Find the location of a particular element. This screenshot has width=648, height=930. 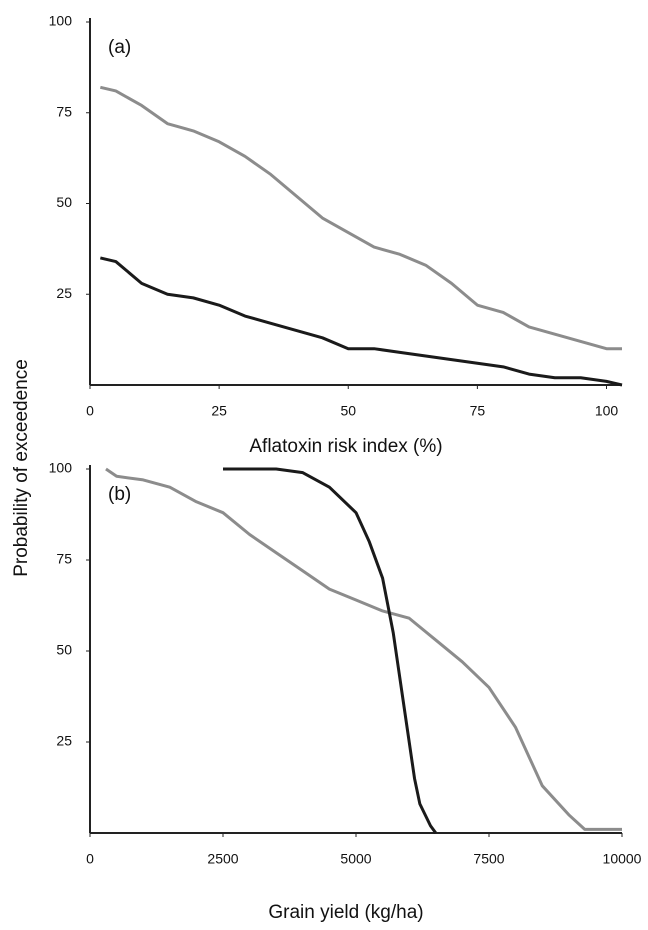

x-tick-label: 100 is located at coordinates (607, 411).